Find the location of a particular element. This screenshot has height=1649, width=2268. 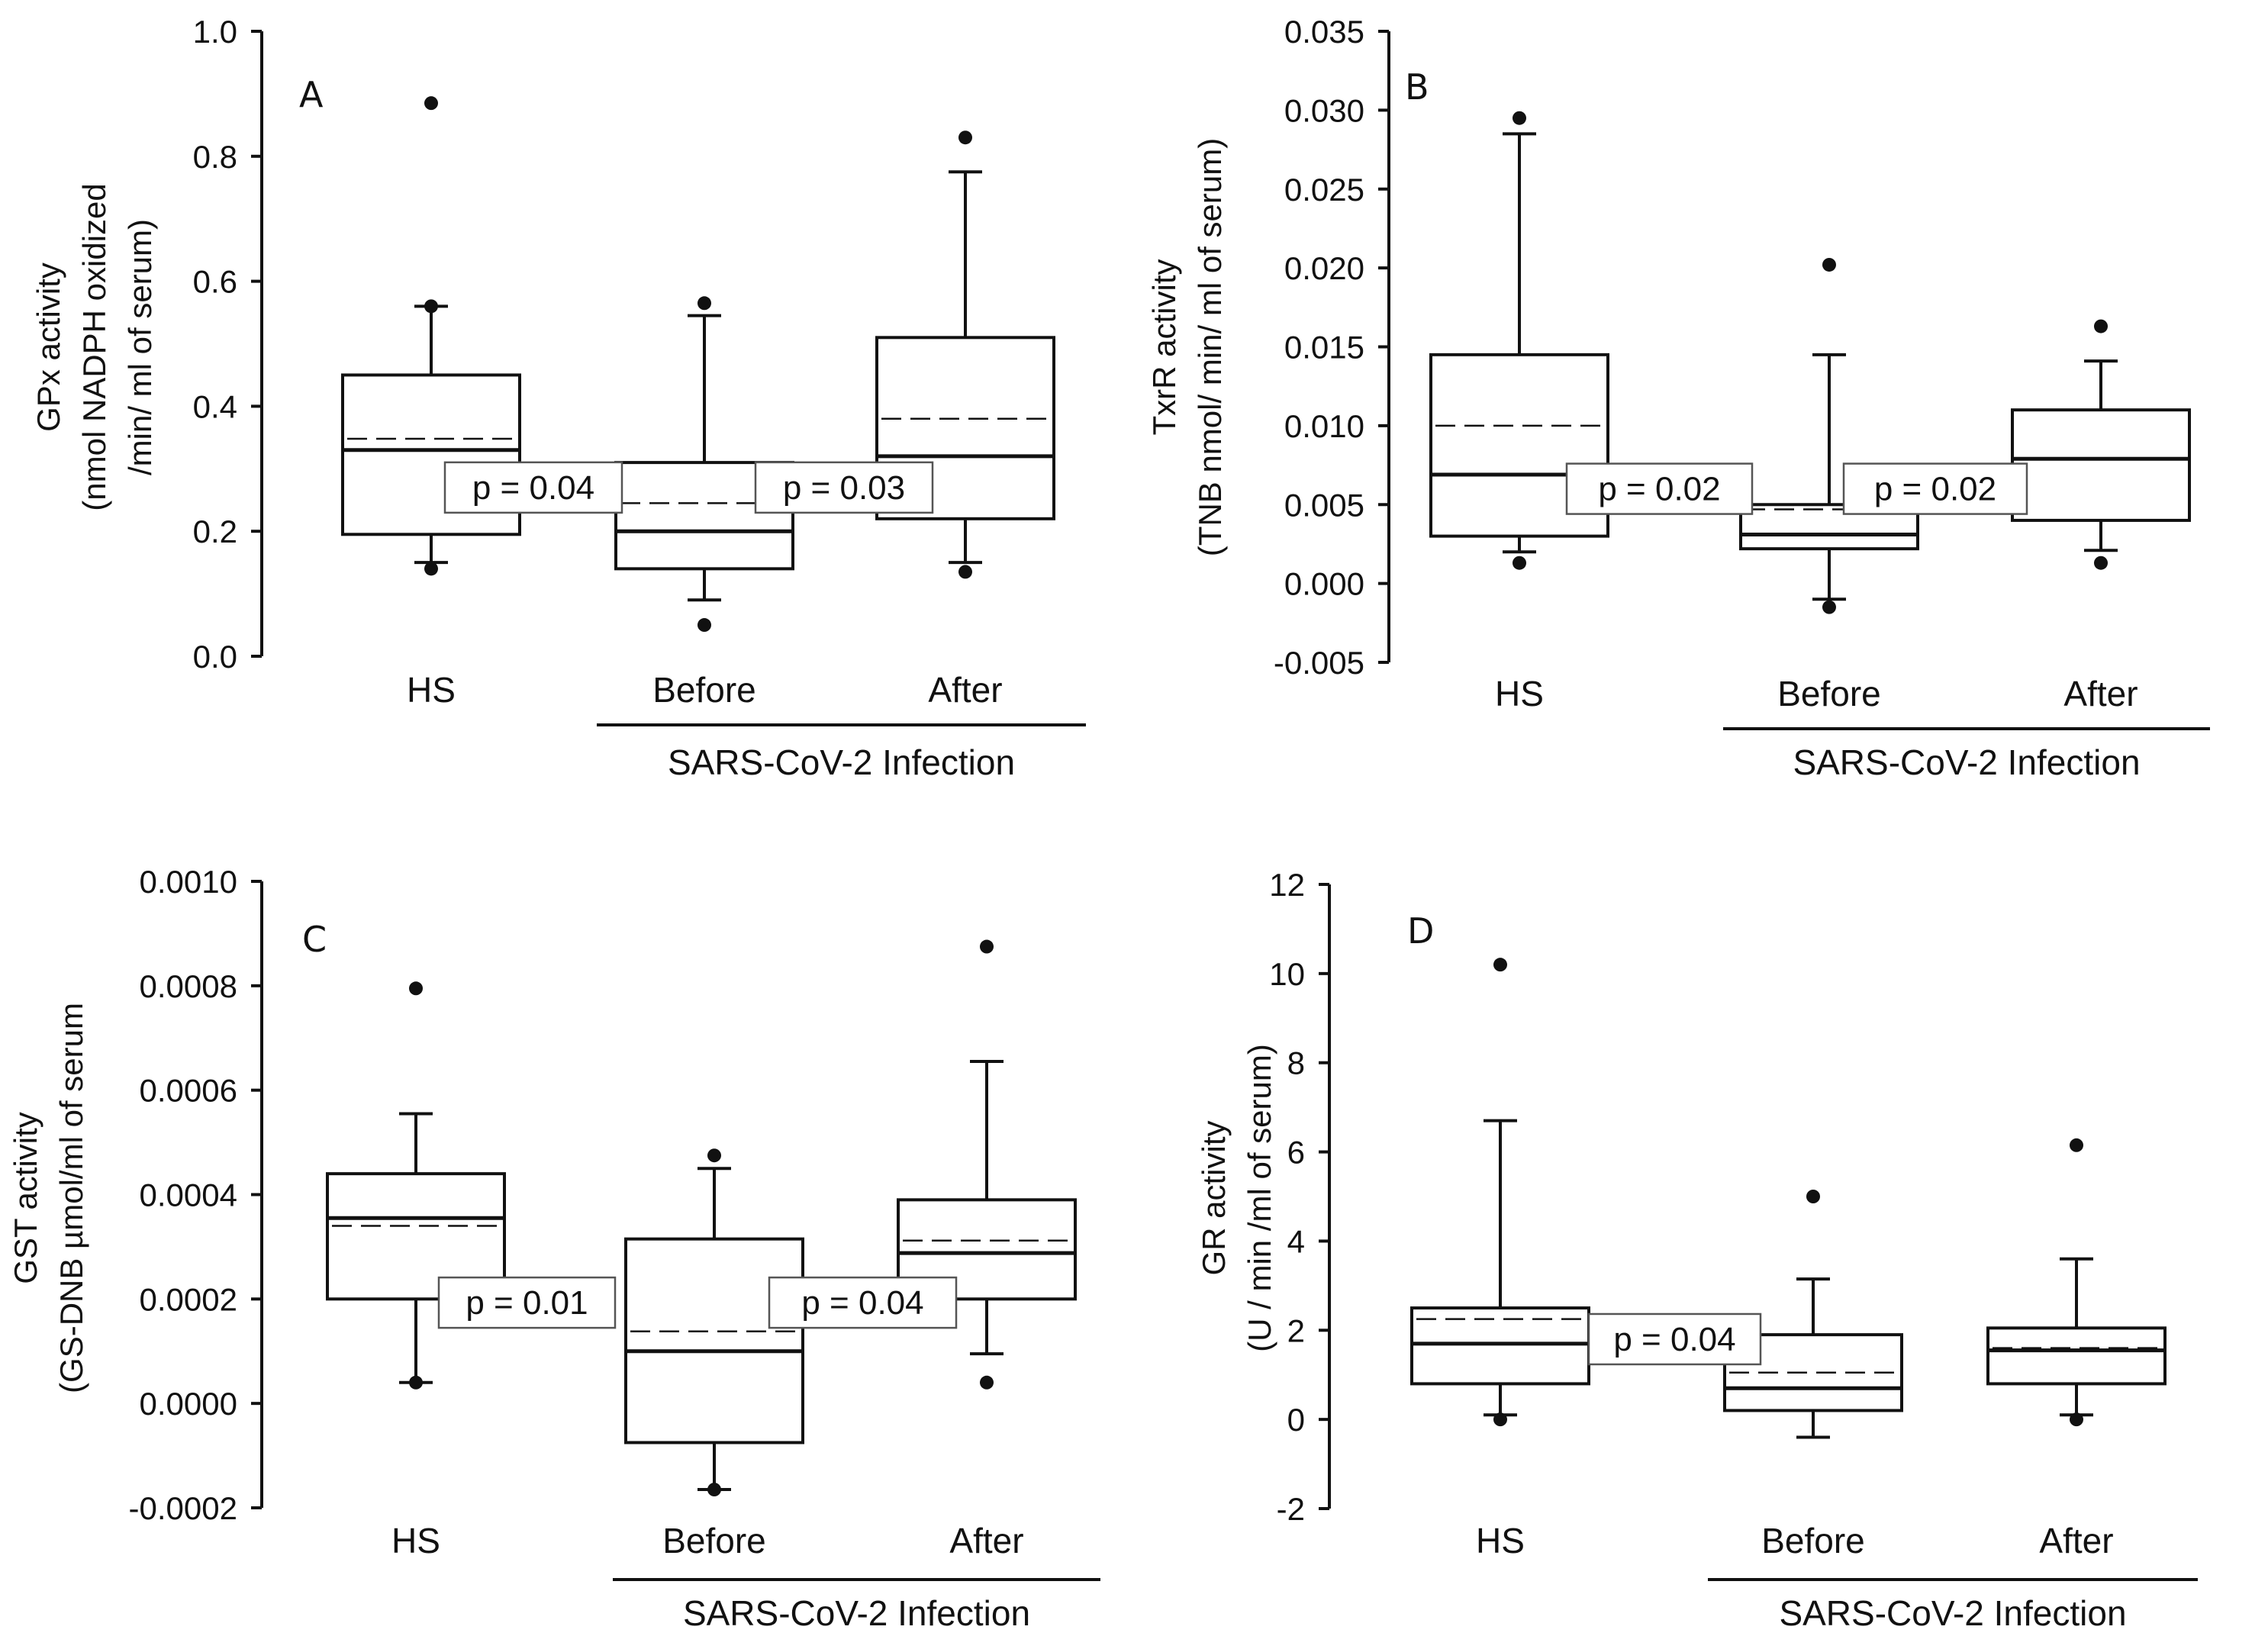

panel-letter: C is located at coordinates (314, 939).